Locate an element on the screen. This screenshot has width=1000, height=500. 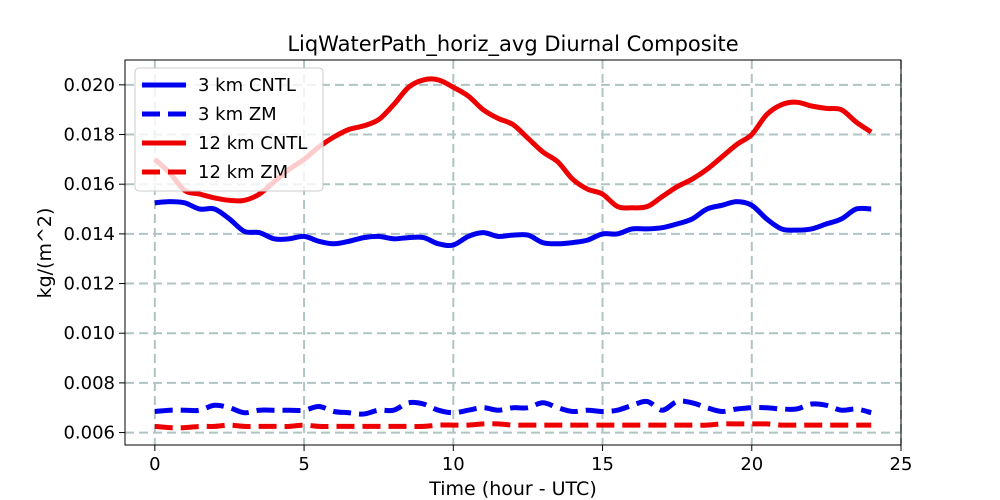
y-tick-label: 0.014 is located at coordinates (89, 234).